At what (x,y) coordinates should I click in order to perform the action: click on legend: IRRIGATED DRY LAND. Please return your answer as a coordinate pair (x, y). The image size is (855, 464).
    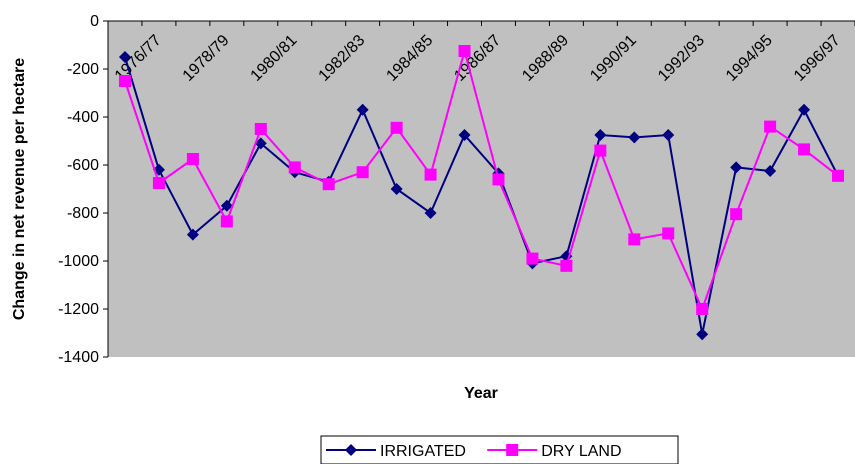
    Looking at the image, I should click on (499, 449).